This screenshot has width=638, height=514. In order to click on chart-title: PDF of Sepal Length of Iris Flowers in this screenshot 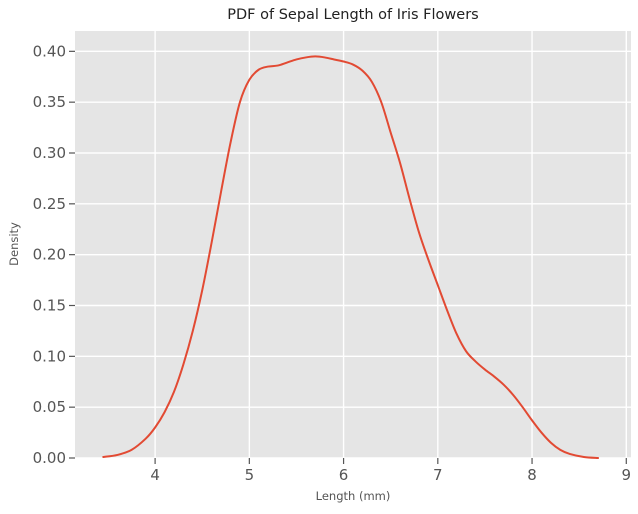, I will do `click(352, 15)`.